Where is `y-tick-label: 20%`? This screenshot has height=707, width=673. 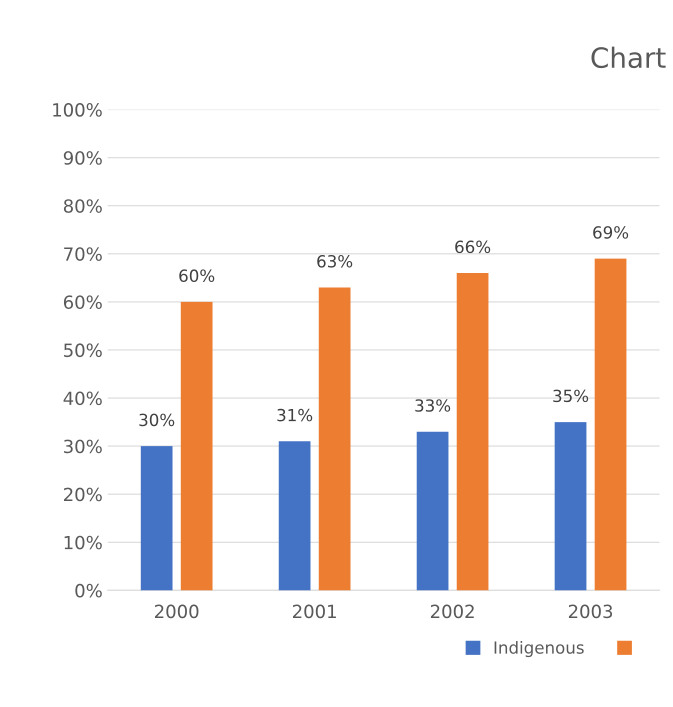
y-tick-label: 20% is located at coordinates (83, 495).